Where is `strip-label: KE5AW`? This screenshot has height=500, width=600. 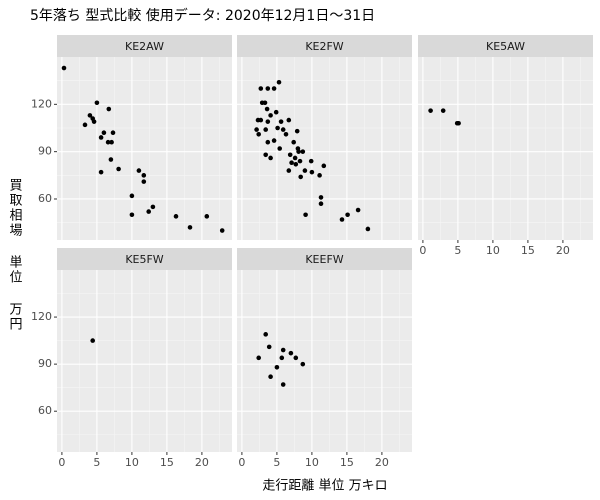 strip-label: KE5AW is located at coordinates (505, 46).